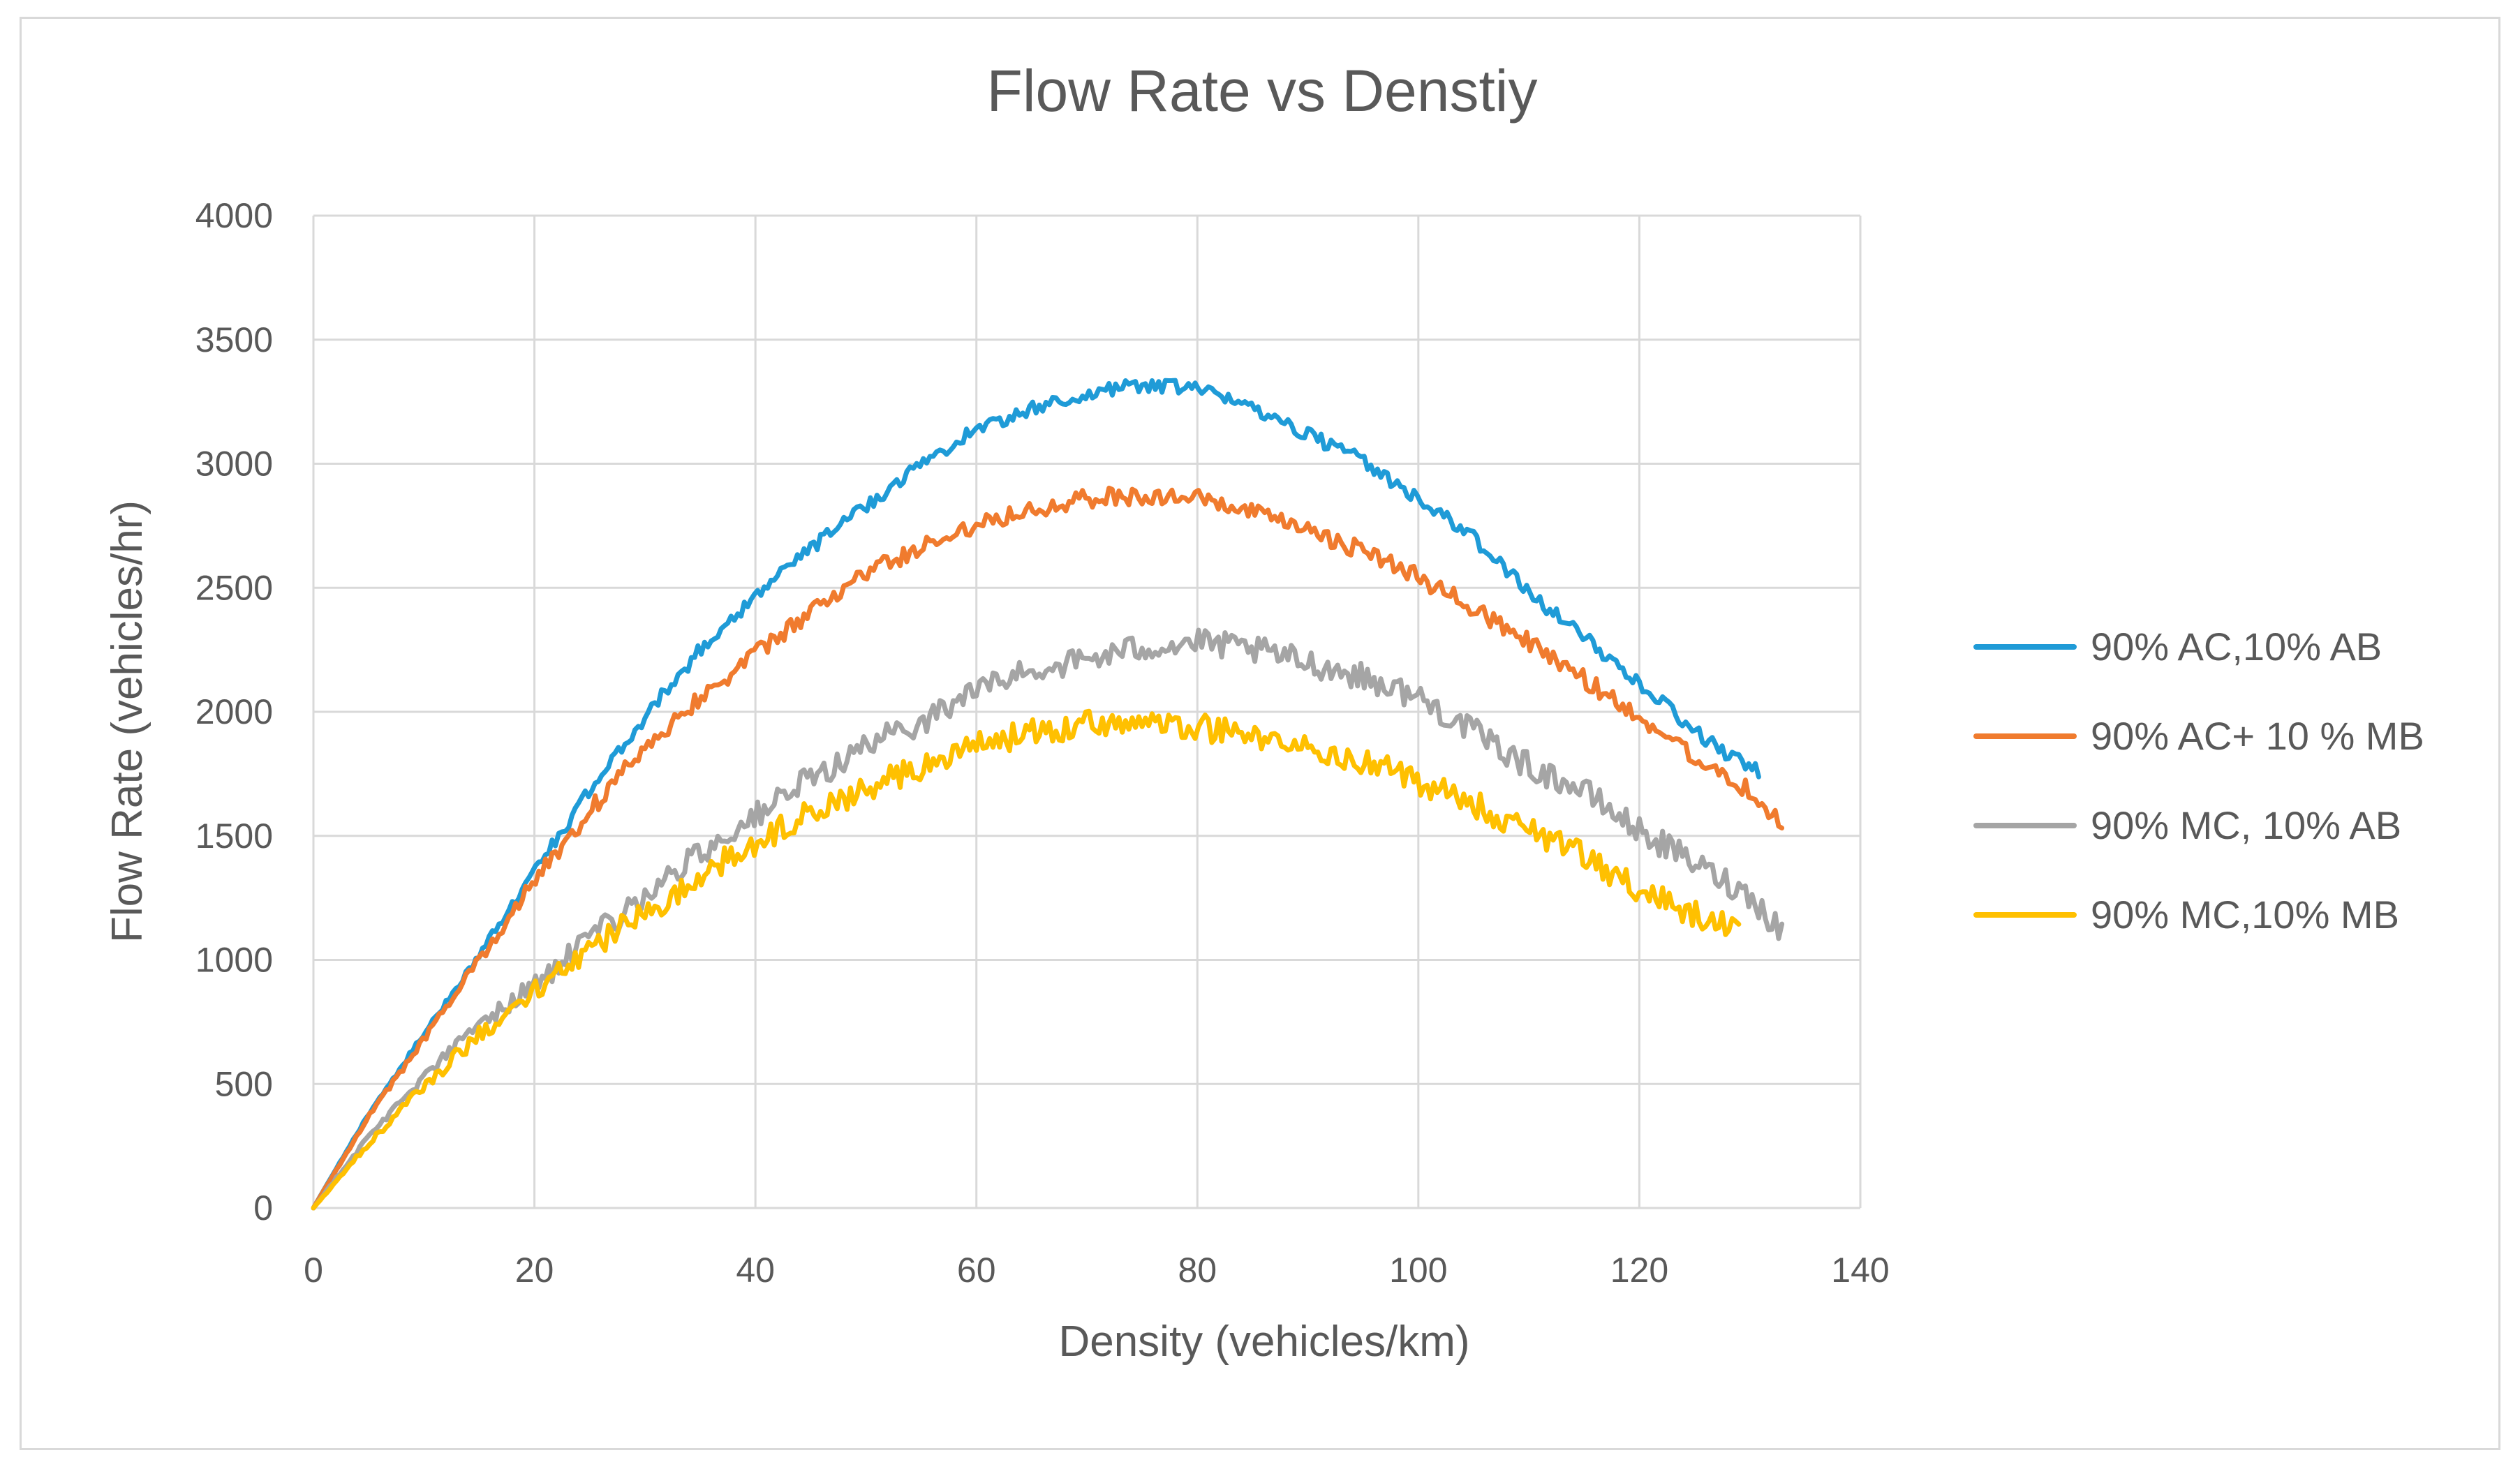 The image size is (2520, 1469). What do you see at coordinates (534, 1270) in the screenshot?
I see `x-tick-label: 20` at bounding box center [534, 1270].